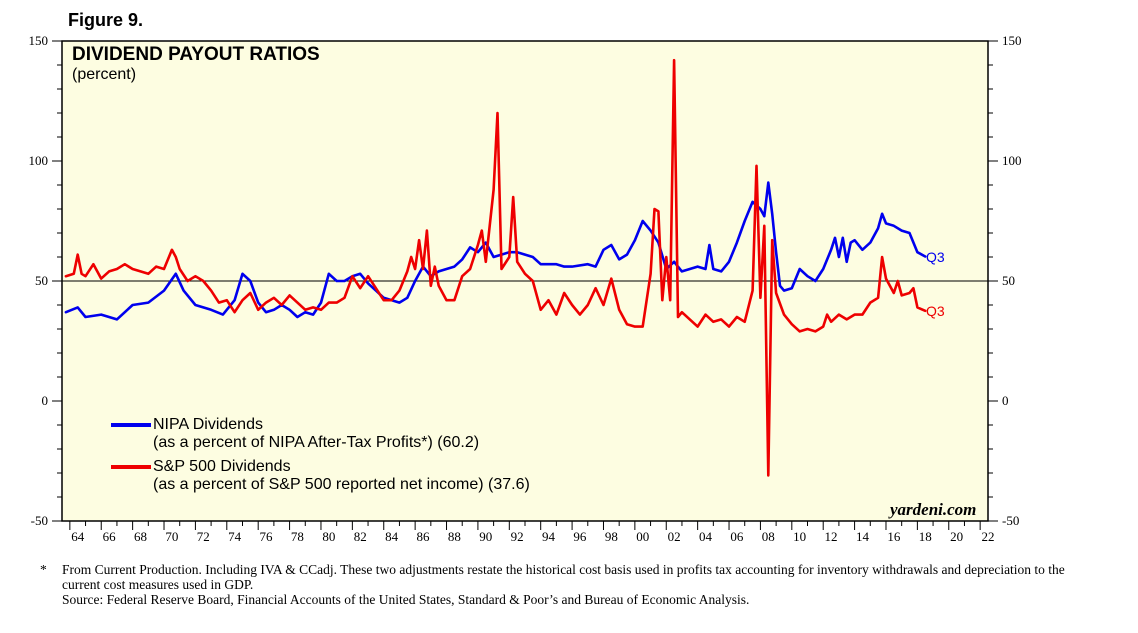 The width and height of the screenshot is (1138, 633). I want to click on x-tick-label: 78, so click(297, 536).